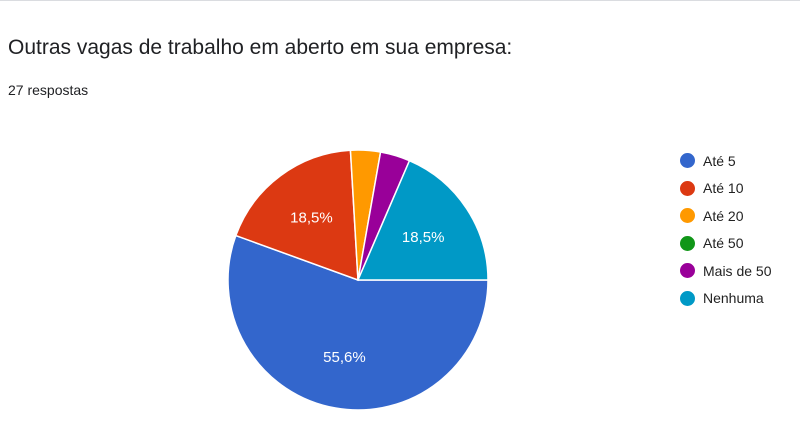  What do you see at coordinates (423, 237) in the screenshot?
I see `slice-label-5: 18,5%` at bounding box center [423, 237].